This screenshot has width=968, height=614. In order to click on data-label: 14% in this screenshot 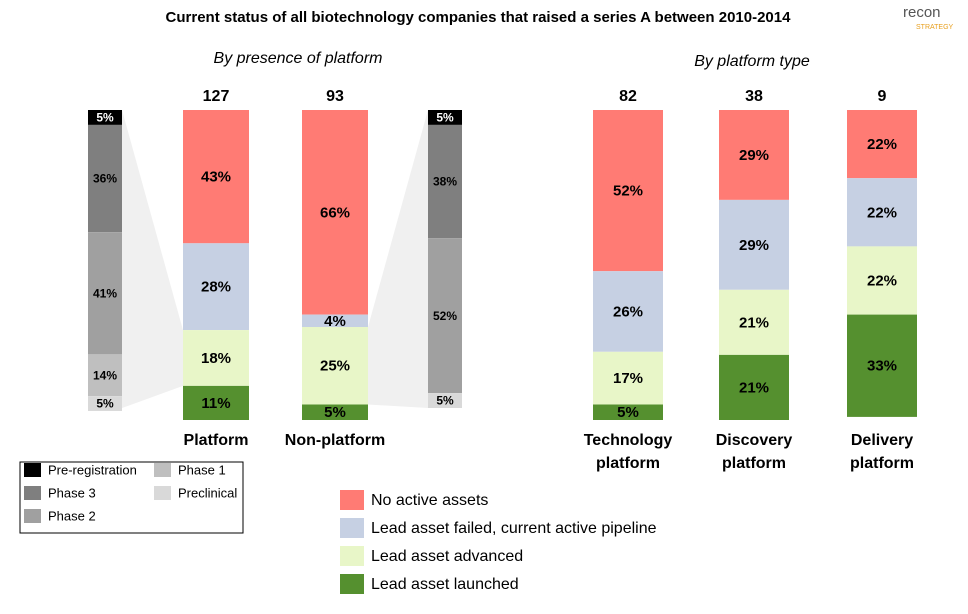, I will do `click(105, 375)`.